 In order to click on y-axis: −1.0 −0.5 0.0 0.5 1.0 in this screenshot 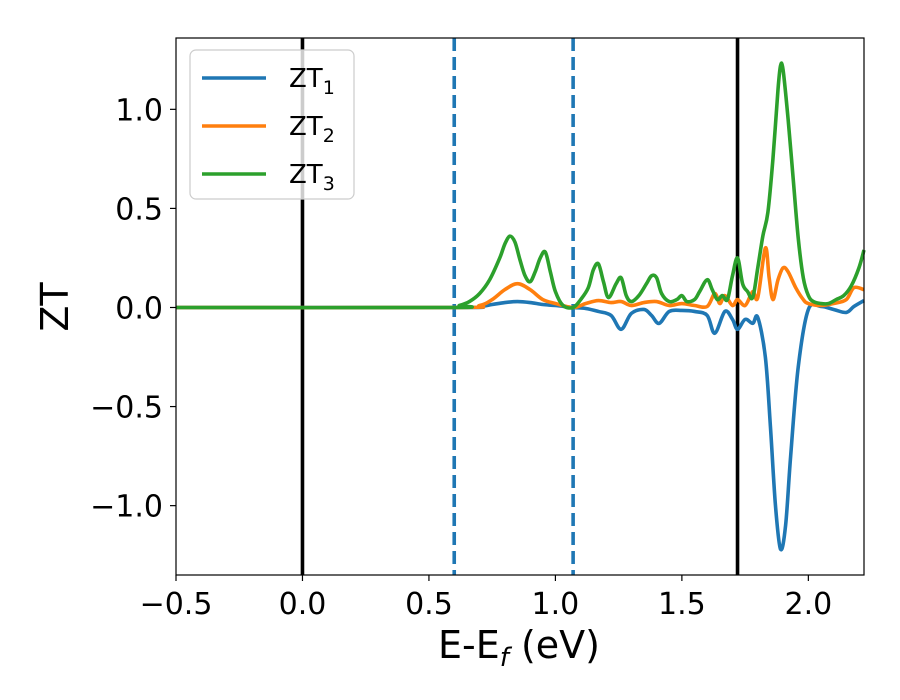, I will do `click(133, 309)`.